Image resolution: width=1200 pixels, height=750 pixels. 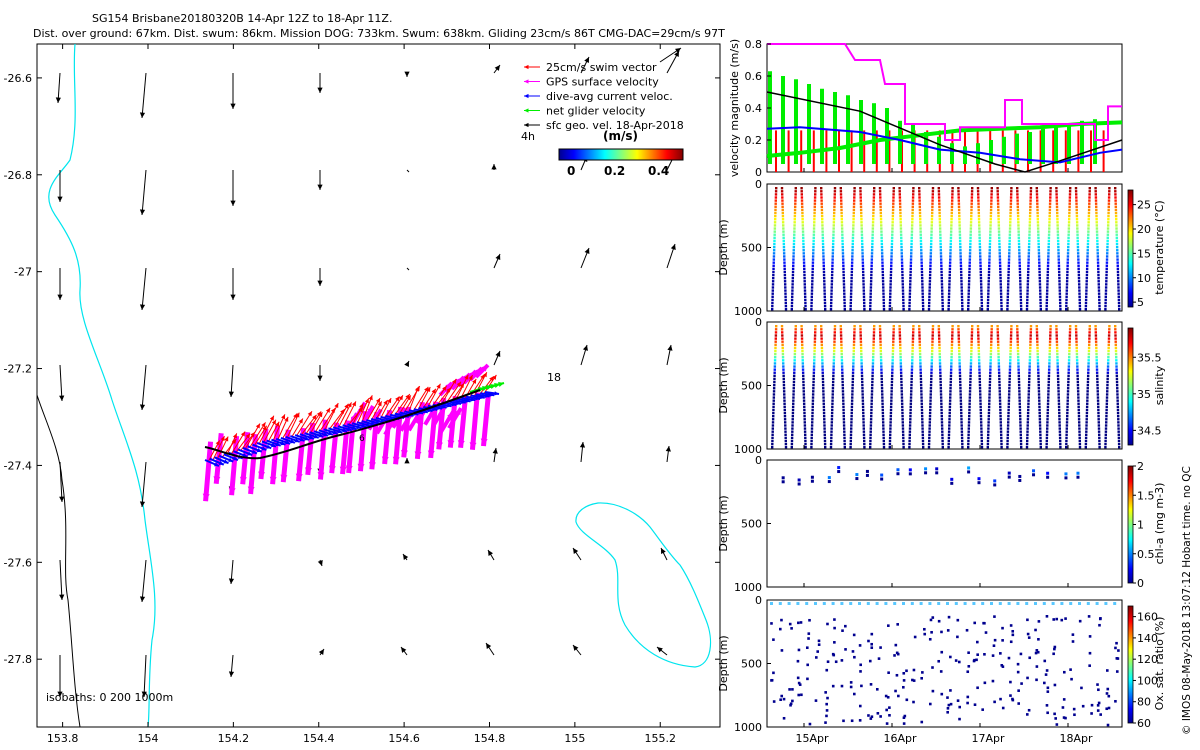 I want to click on depth-ylabel: Depth (m), so click(x=723, y=385).